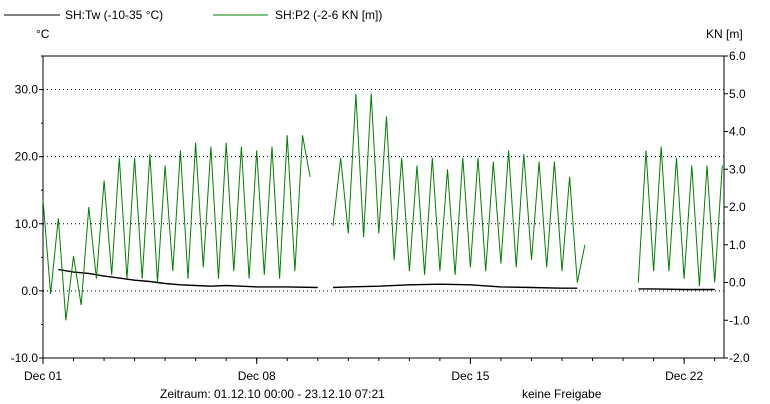 The width and height of the screenshot is (770, 404). I want to click on y-left-tick-label: 30.0, so click(27, 90).